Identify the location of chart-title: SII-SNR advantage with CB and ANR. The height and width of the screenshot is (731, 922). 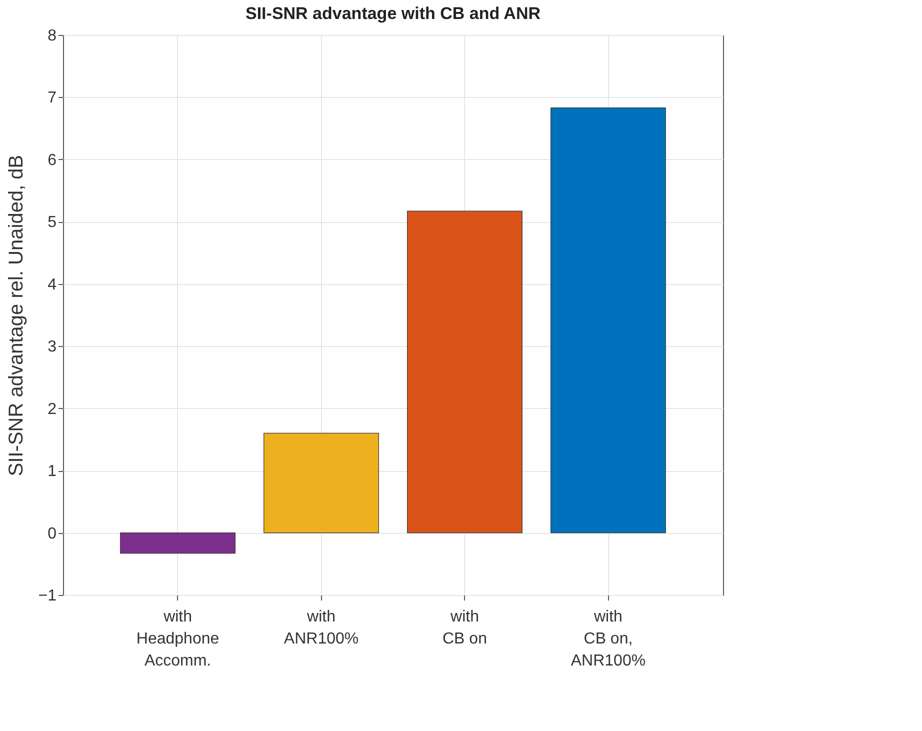
(393, 13).